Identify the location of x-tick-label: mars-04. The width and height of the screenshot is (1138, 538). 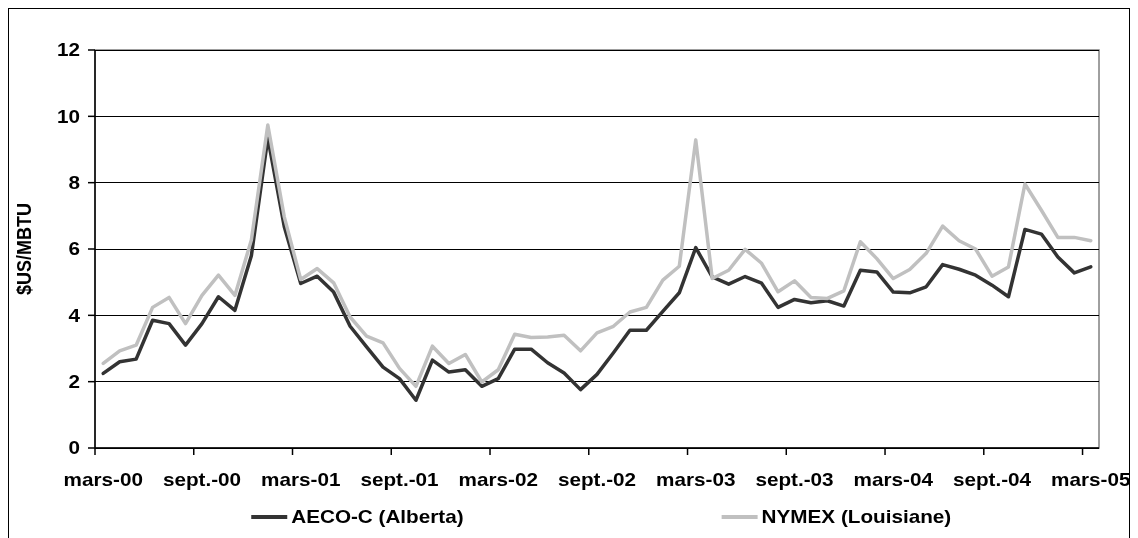
(893, 480).